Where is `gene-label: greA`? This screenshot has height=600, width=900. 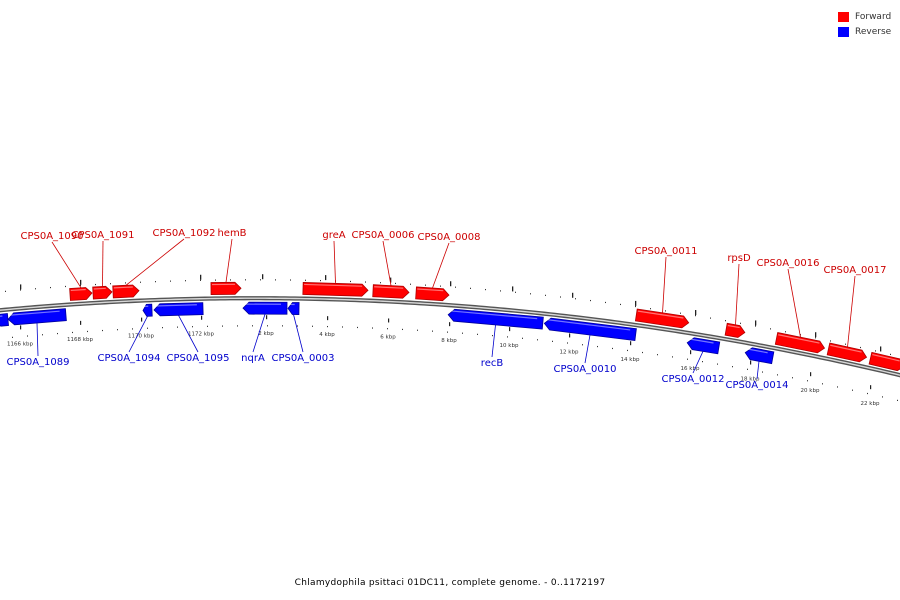 gene-label: greA is located at coordinates (333, 235).